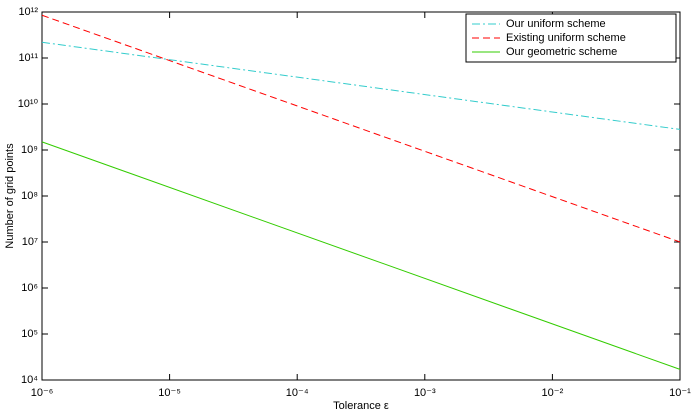 This screenshot has height=415, width=692. I want to click on x-tick-label: 10⁻³, so click(425, 393).